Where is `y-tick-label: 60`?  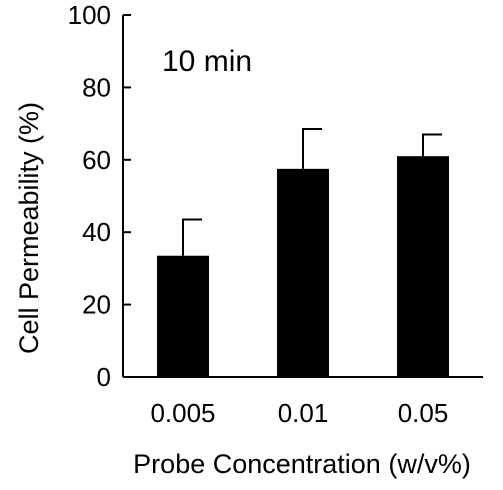
y-tick-label: 60 is located at coordinates (96, 160).